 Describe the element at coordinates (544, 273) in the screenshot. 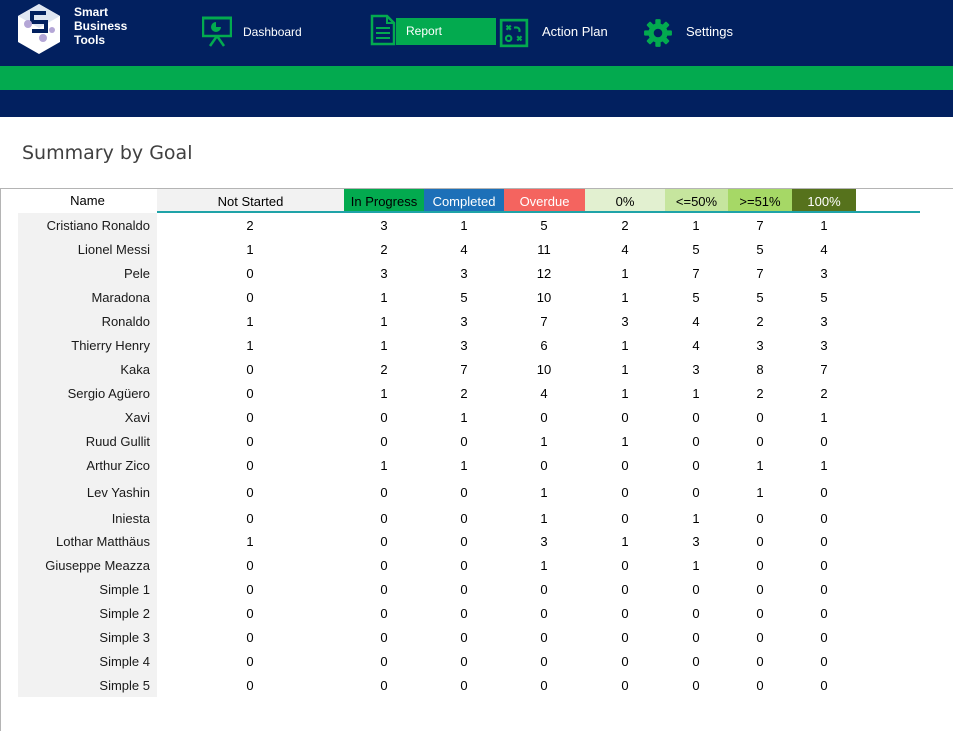

I see `table-cell: 12` at that location.